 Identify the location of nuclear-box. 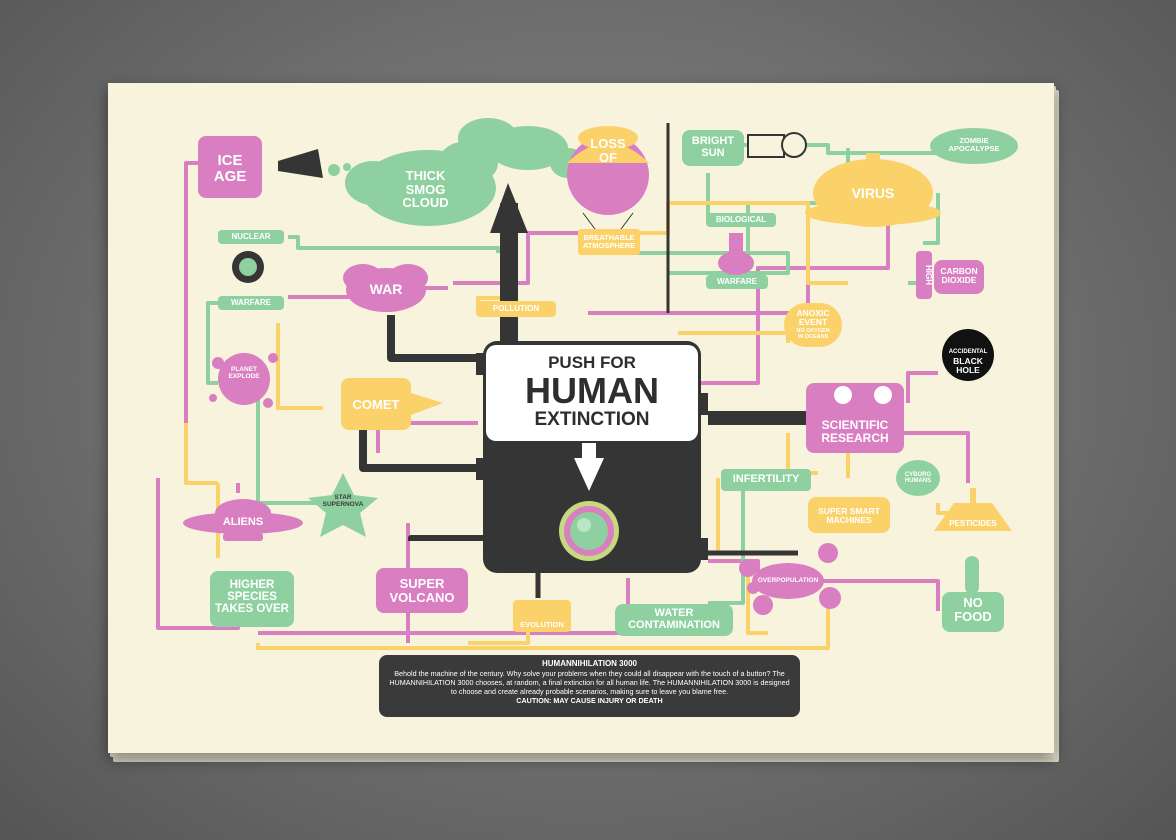
(251, 237).